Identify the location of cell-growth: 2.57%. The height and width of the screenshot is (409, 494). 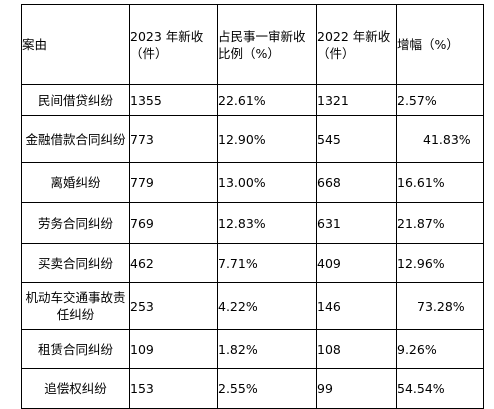
(440, 100).